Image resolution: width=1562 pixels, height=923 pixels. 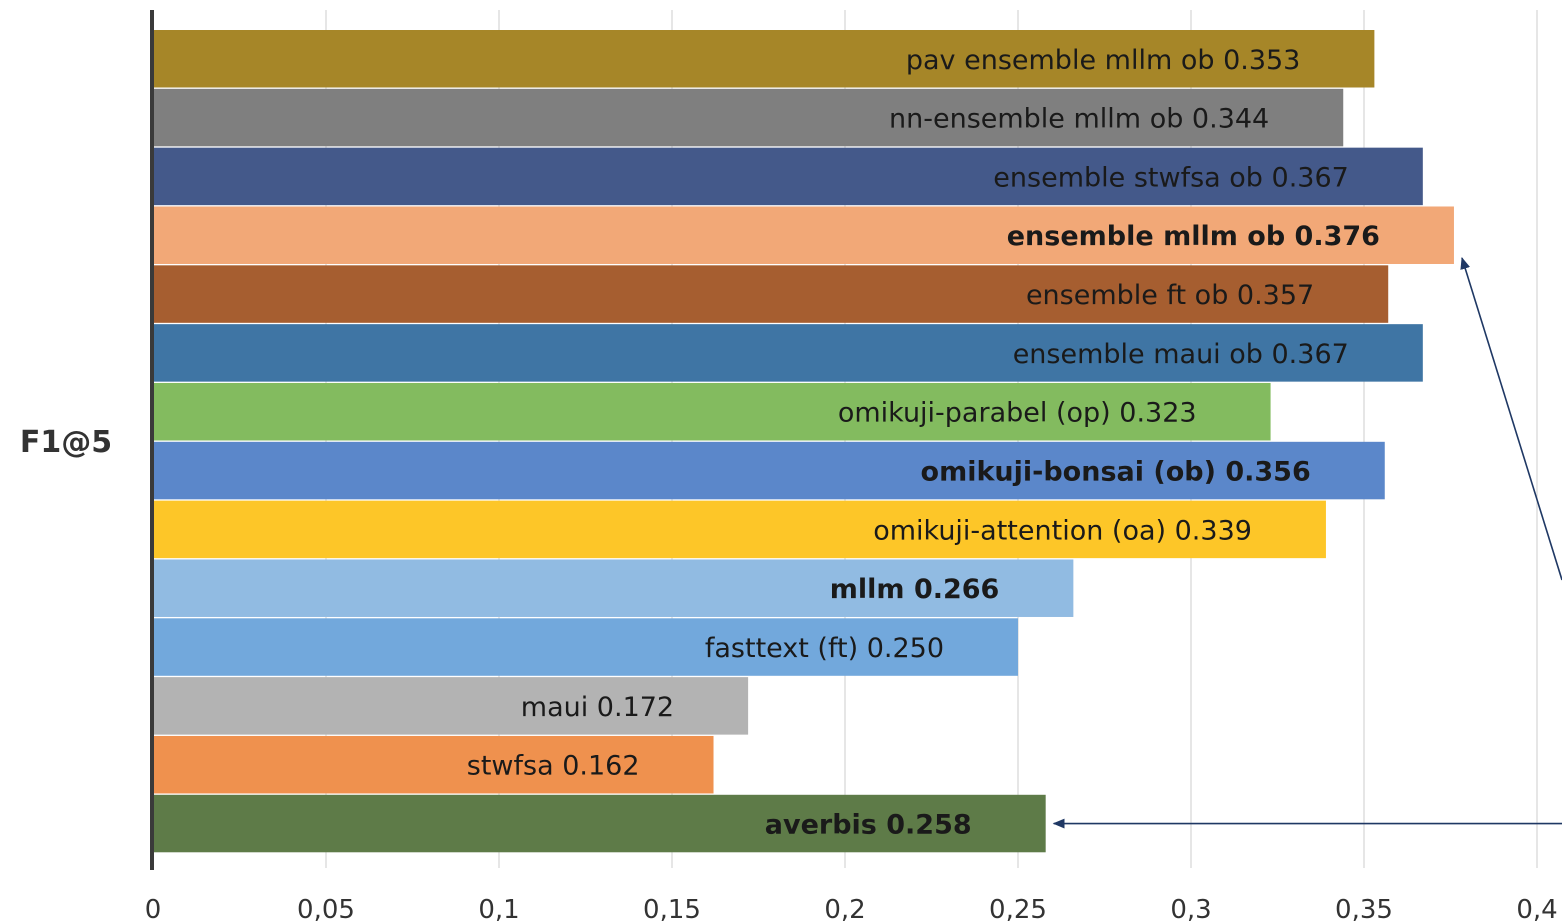 I want to click on bar-label: ensemble mllm ob 0.376, so click(x=1193, y=236).